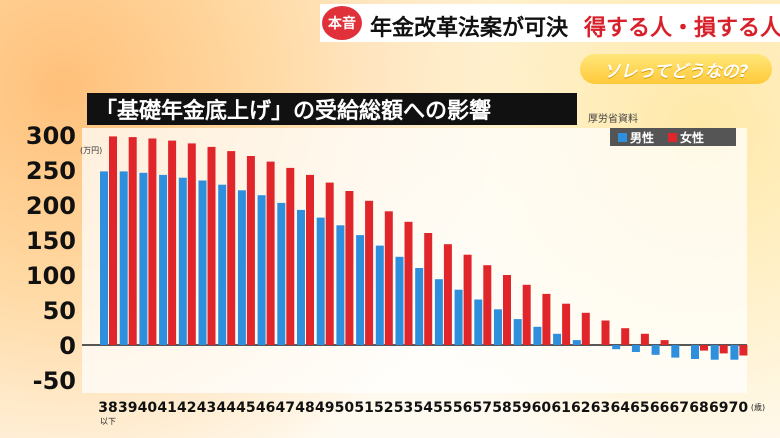 This screenshot has width=780, height=438. What do you see at coordinates (332, 109) in the screenshot?
I see `chart-title: 「基礎年金底上げ」の受給総額への影響` at bounding box center [332, 109].